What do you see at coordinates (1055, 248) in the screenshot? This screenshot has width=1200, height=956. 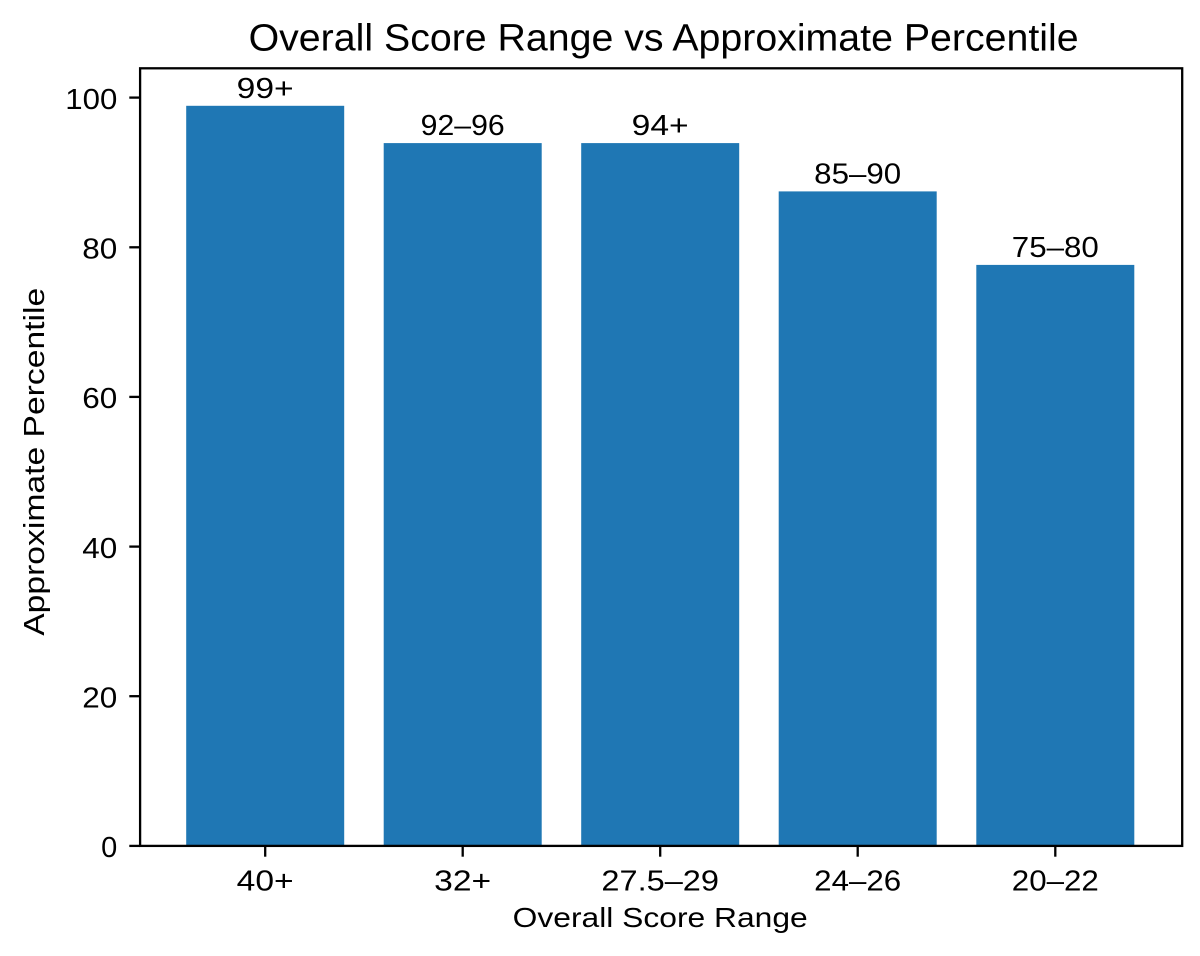 I see `svg-text: 75–80` at bounding box center [1055, 248].